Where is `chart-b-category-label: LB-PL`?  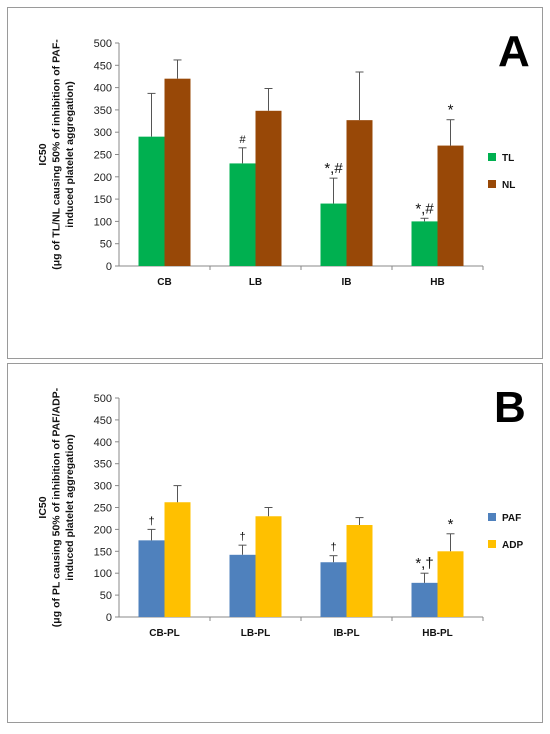 chart-b-category-label: LB-PL is located at coordinates (255, 633).